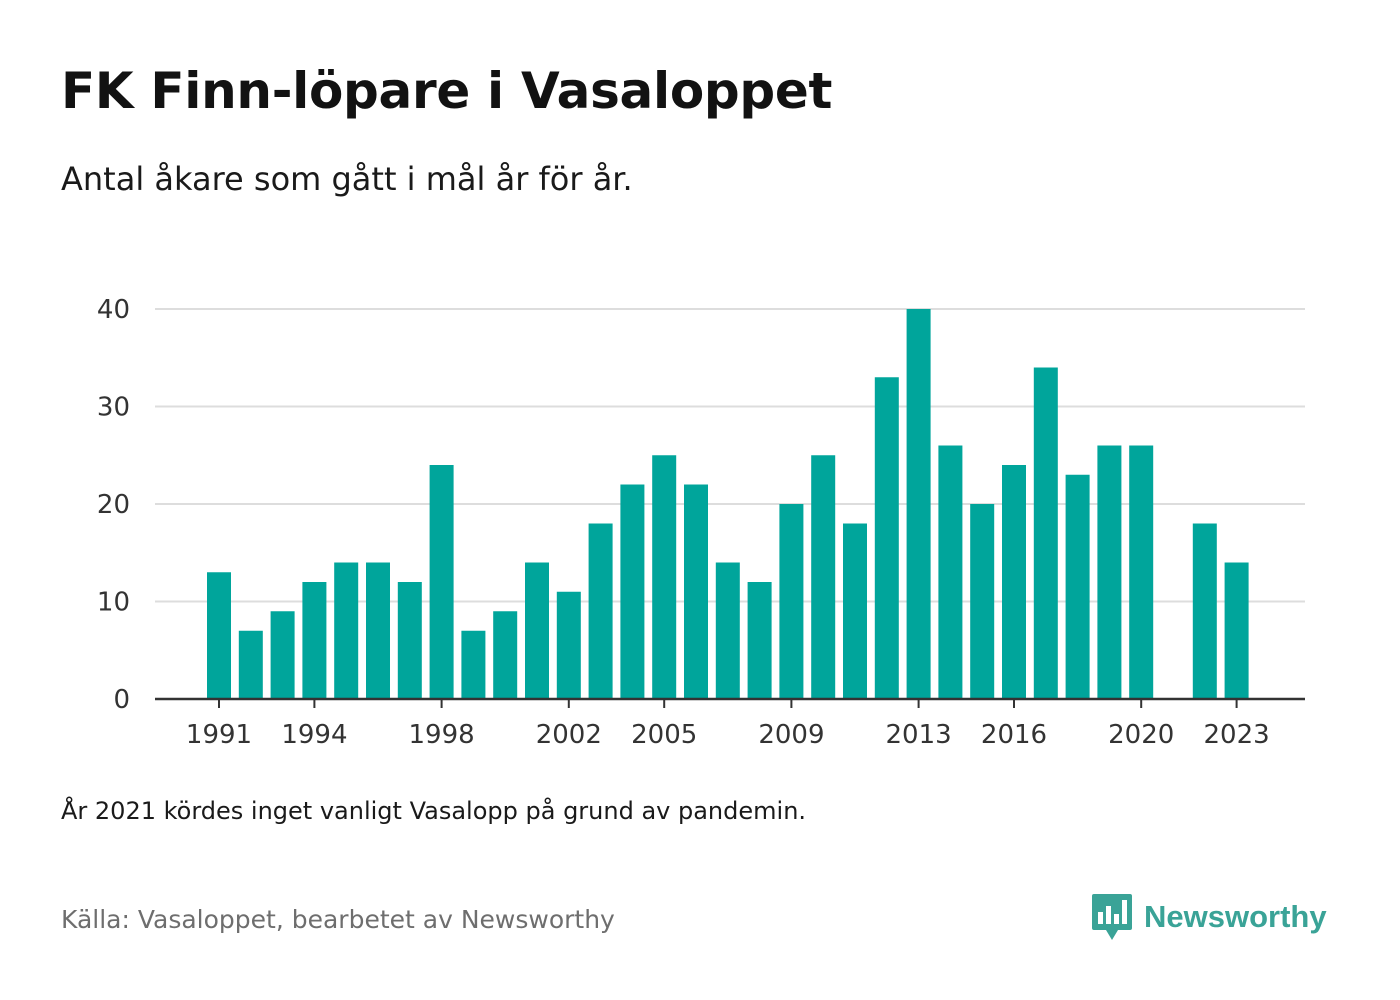 The width and height of the screenshot is (1400, 1000). Describe the element at coordinates (1141, 735) in the screenshot. I see `x-tick-label: 2020` at that location.